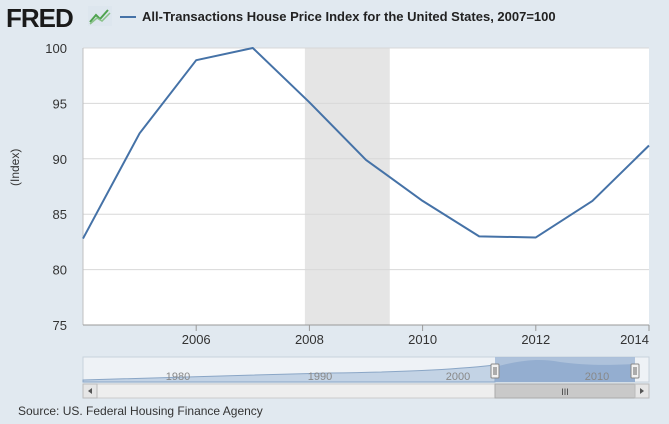 This screenshot has height=424, width=669. What do you see at coordinates (309, 339) in the screenshot?
I see `x-tick-label: 2008` at bounding box center [309, 339].